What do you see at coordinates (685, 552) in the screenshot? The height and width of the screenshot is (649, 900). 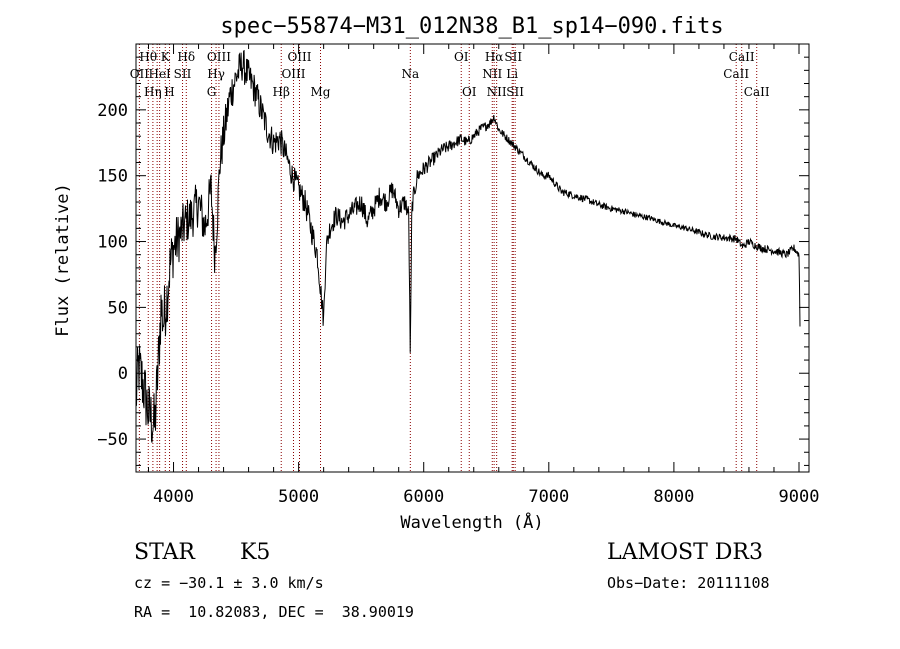 I see `survey-name: LAMOST DR3` at bounding box center [685, 552].